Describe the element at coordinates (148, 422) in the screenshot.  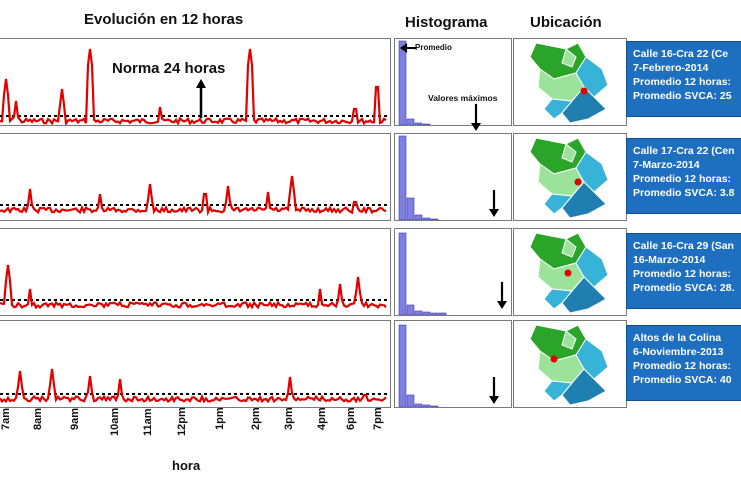
I see `x-tick-label: 11am` at that location.